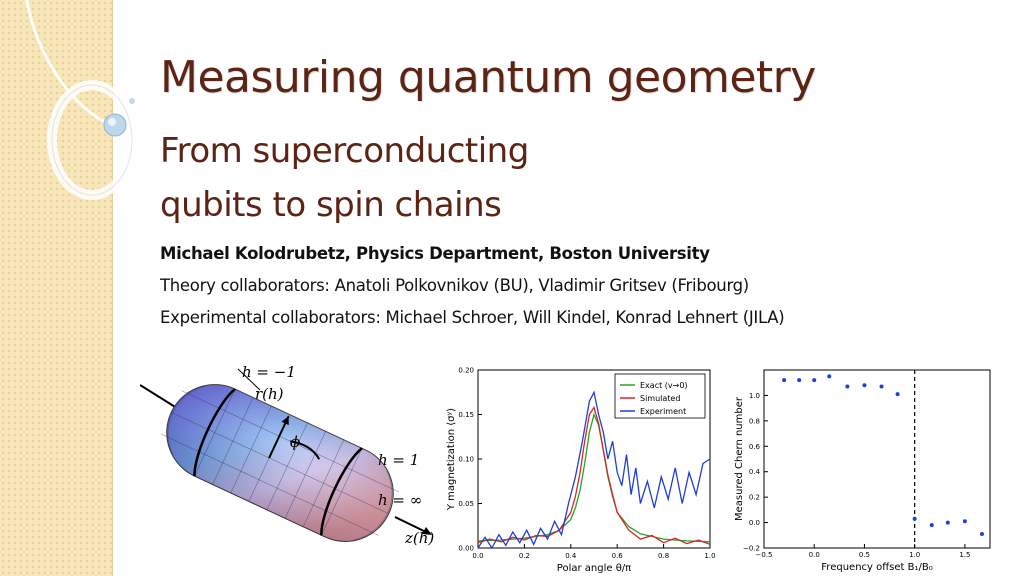 The width and height of the screenshot is (1024, 576). Describe the element at coordinates (295, 442) in the screenshot. I see `label-phi: ϕ` at that location.